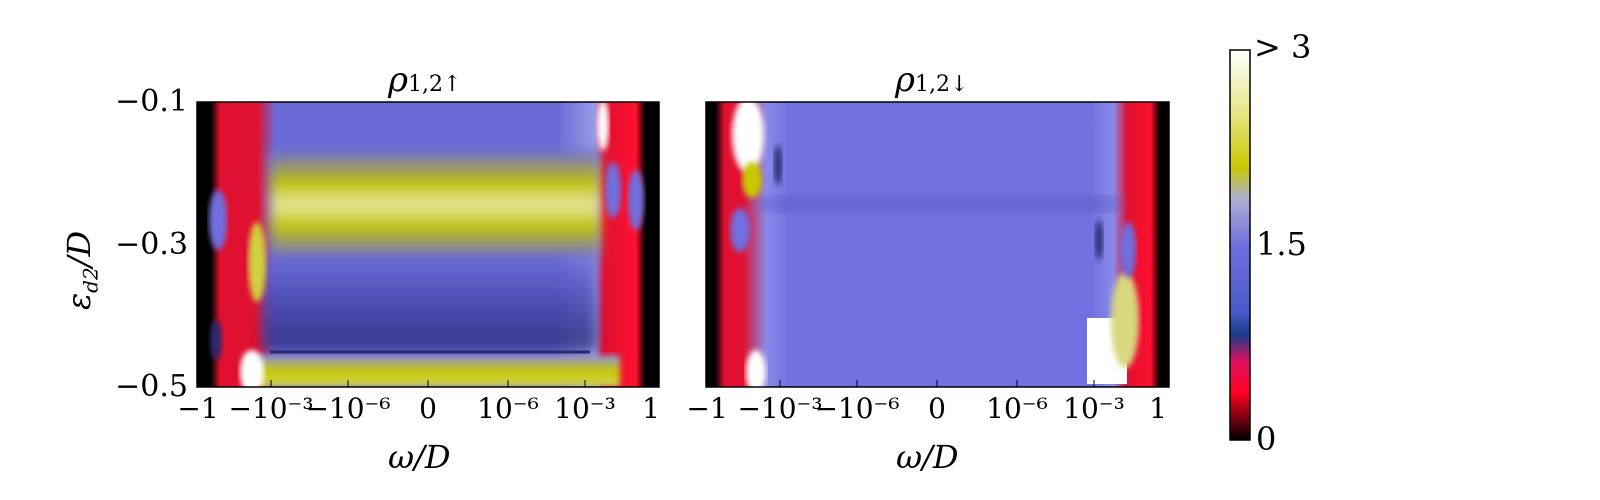 This screenshot has width=1600, height=500. Describe the element at coordinates (1240, 245) in the screenshot. I see `colorbar` at that location.